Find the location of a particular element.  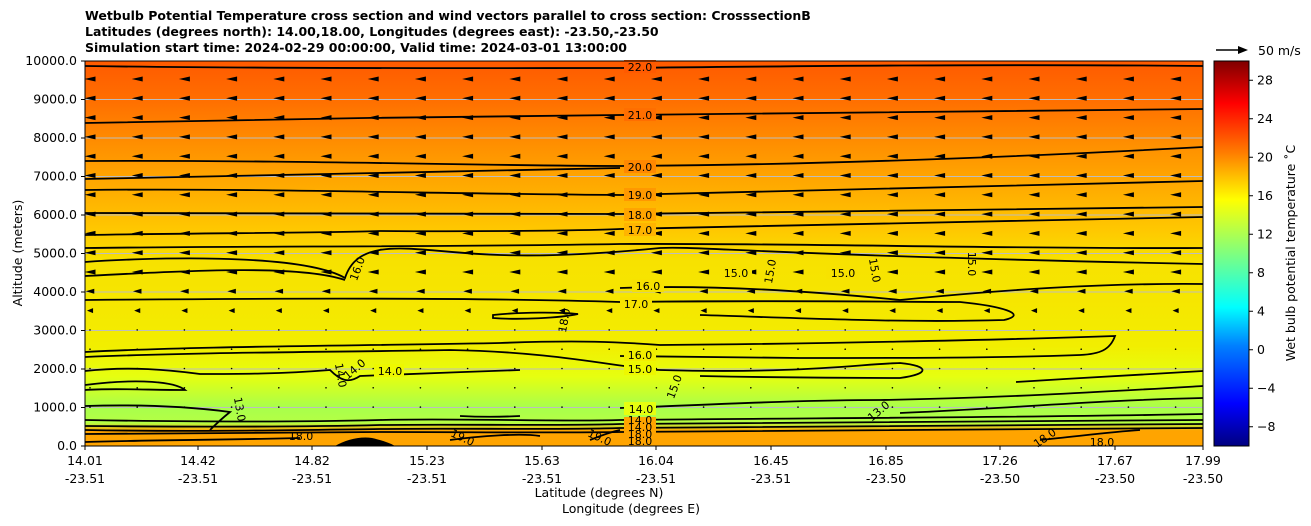

clabel-15e: 15.0 is located at coordinates (770, 271).